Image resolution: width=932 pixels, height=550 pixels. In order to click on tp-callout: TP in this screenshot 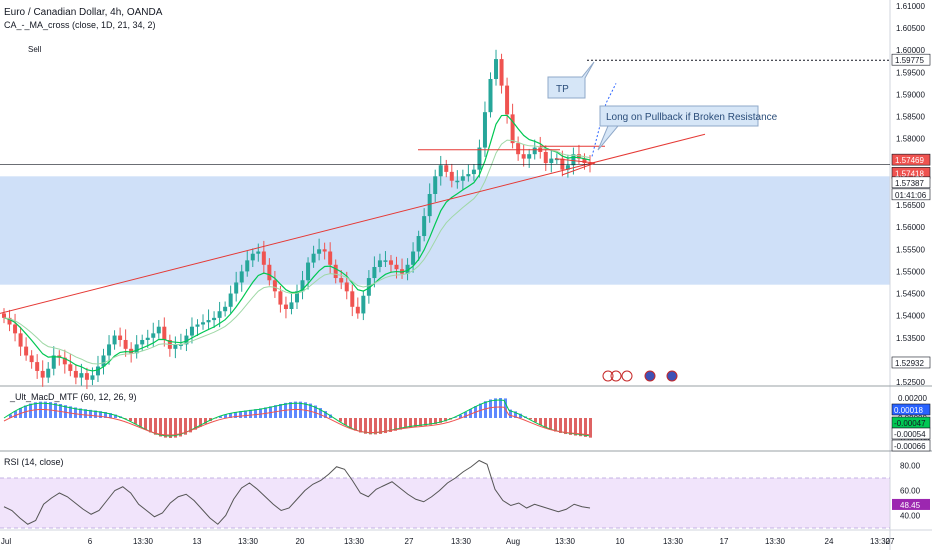, I will do `click(571, 80)`.